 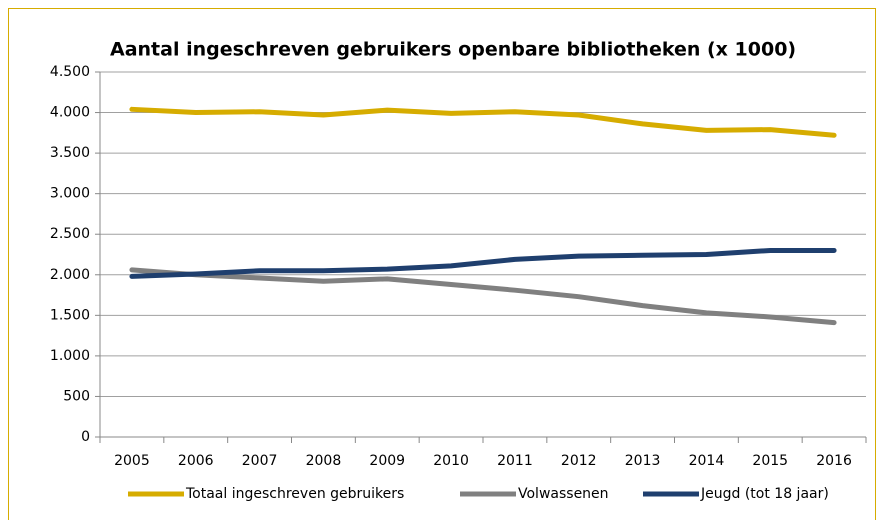 I want to click on y-tick-label: 1.500, so click(x=70, y=315).